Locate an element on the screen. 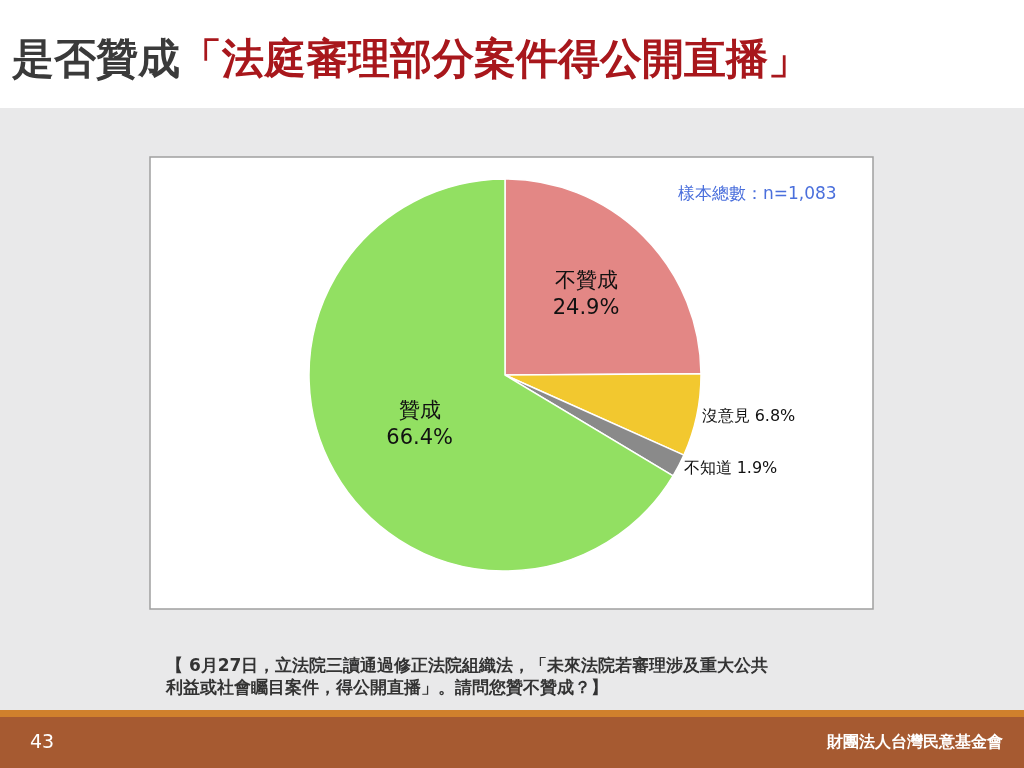  slice-label: 贊成 is located at coordinates (419, 409).